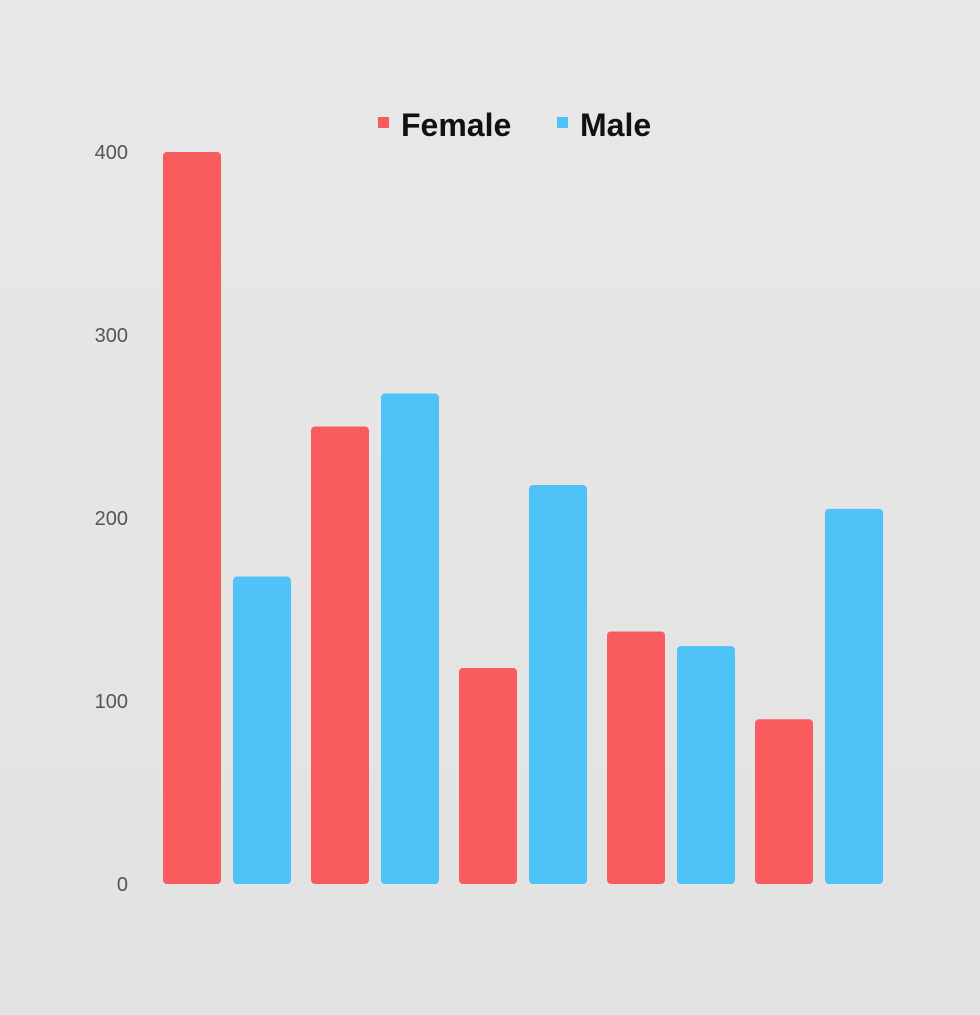 This screenshot has height=1015, width=980. What do you see at coordinates (456, 125) in the screenshot?
I see `legend-label-female: Female` at bounding box center [456, 125].